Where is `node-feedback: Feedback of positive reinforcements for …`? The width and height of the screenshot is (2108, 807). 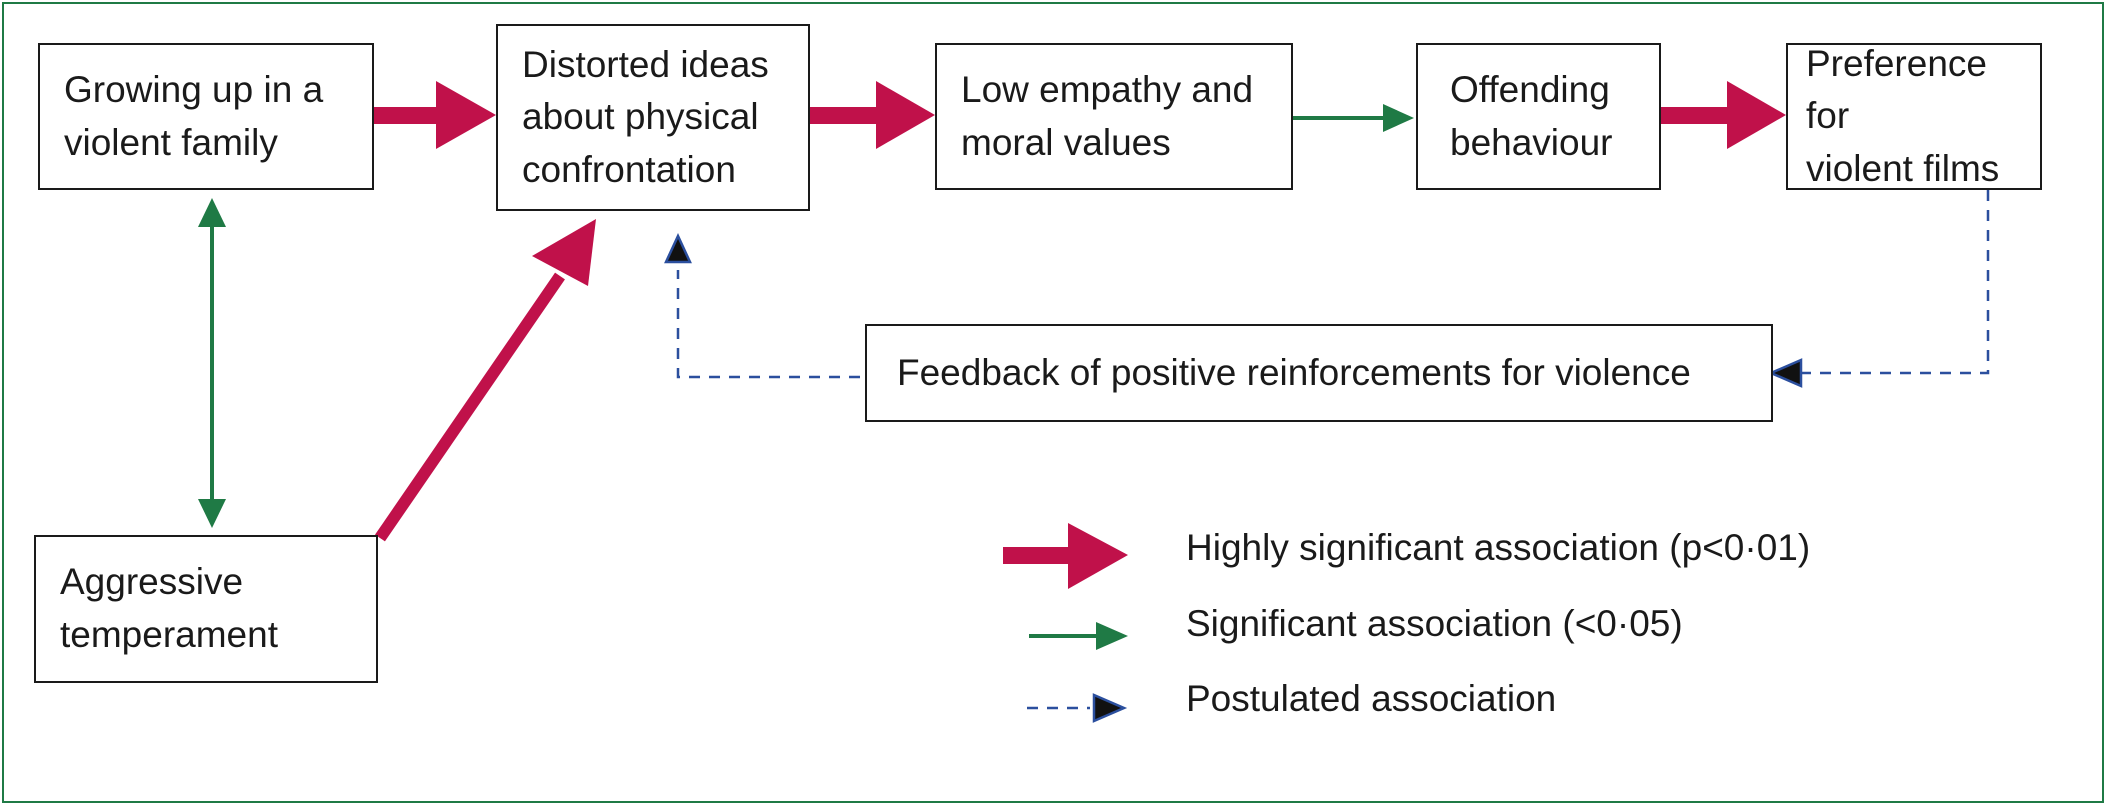 node-feedback: Feedback of positive reinforcements for … is located at coordinates (1319, 373).